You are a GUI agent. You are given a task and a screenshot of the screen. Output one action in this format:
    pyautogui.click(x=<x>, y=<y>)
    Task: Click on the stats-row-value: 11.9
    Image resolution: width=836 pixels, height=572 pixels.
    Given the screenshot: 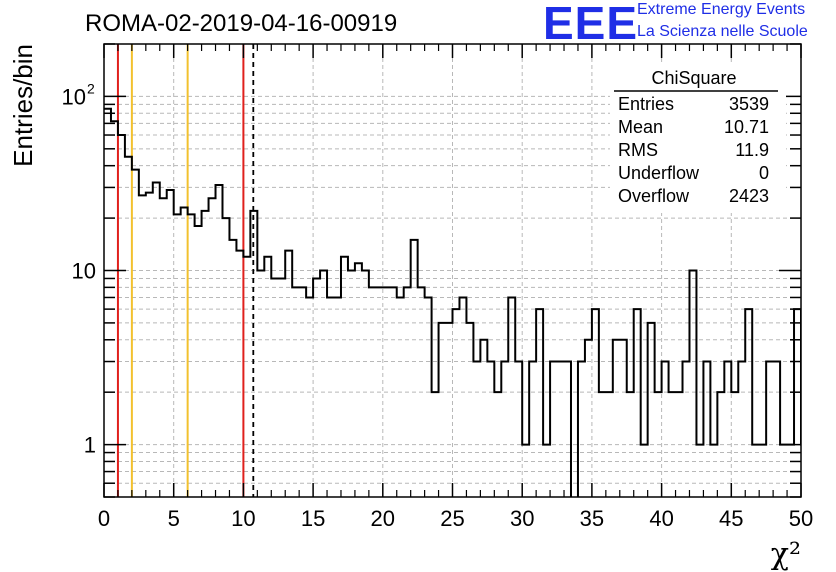 What is the action you would take?
    pyautogui.click(x=752, y=150)
    